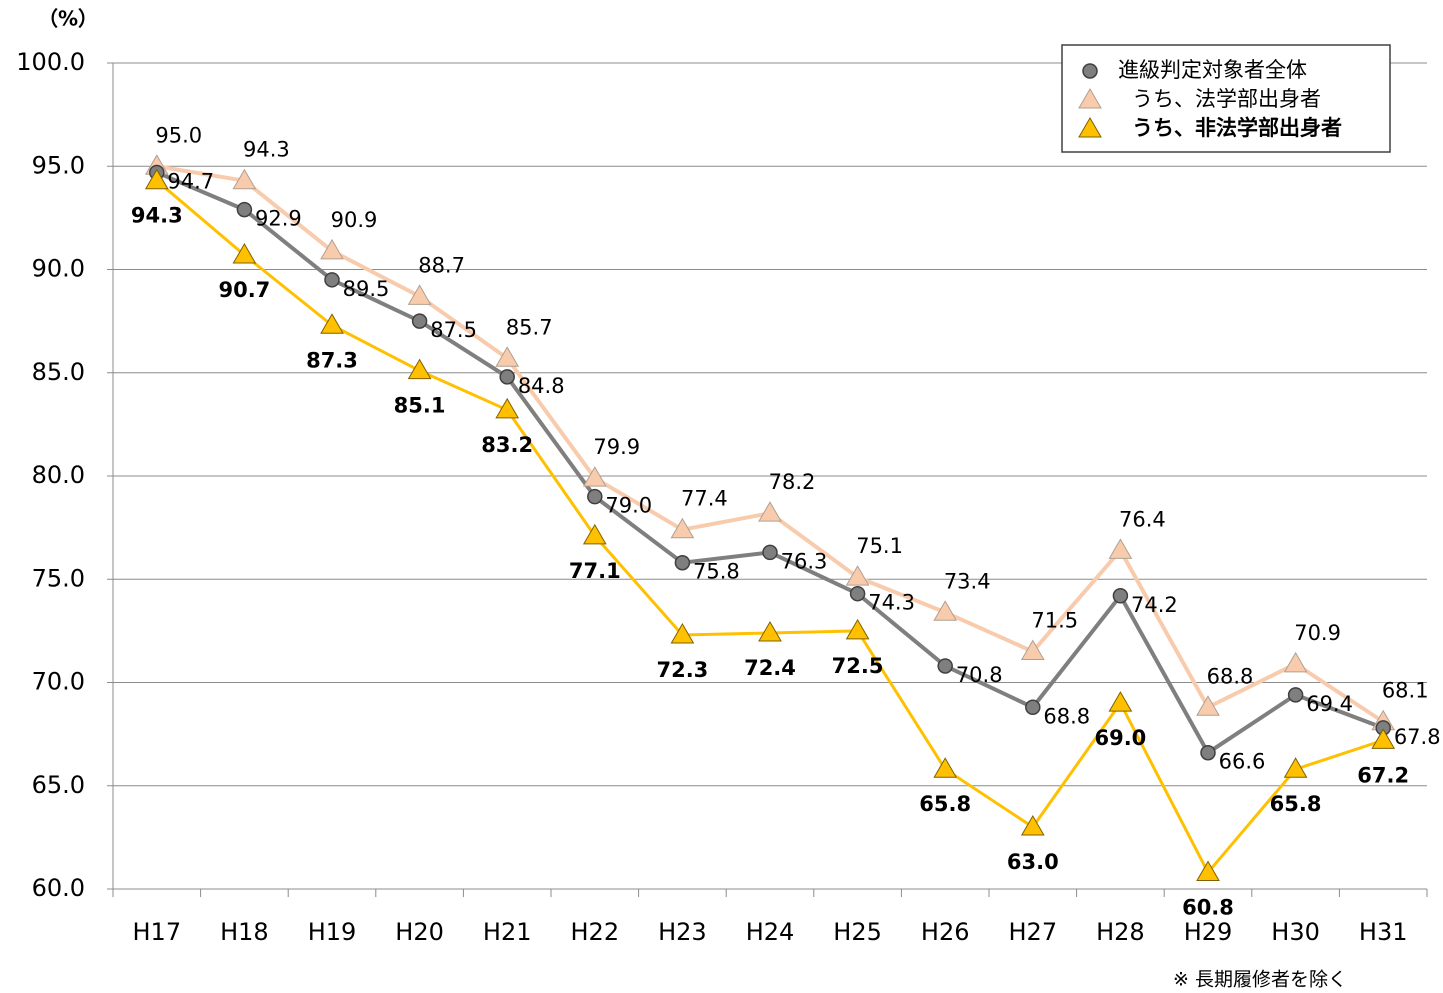 Image resolution: width=1443 pixels, height=993 pixels. I want to click on data-label: 87.3, so click(332, 360).